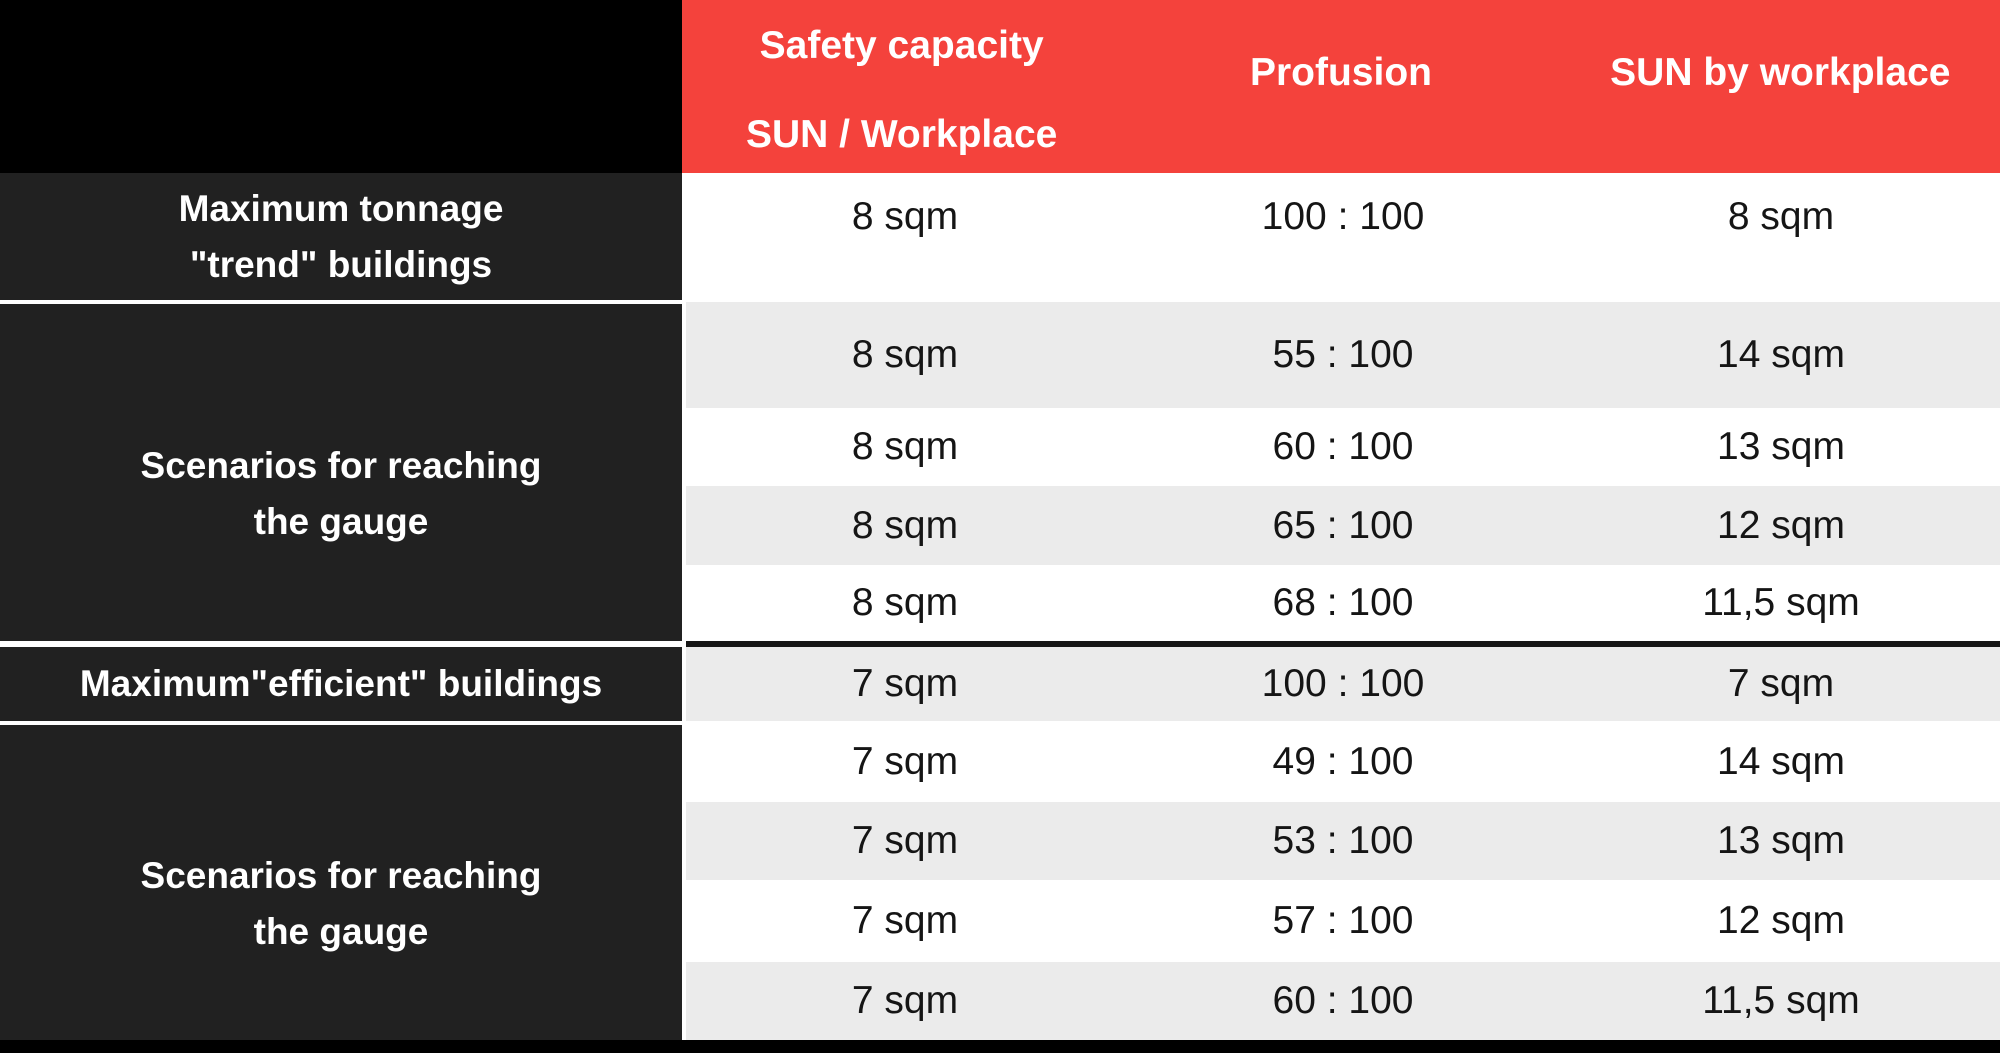 This screenshot has height=1053, width=2000. Describe the element at coordinates (341, 86) in the screenshot. I see `header-corner-cell` at that location.